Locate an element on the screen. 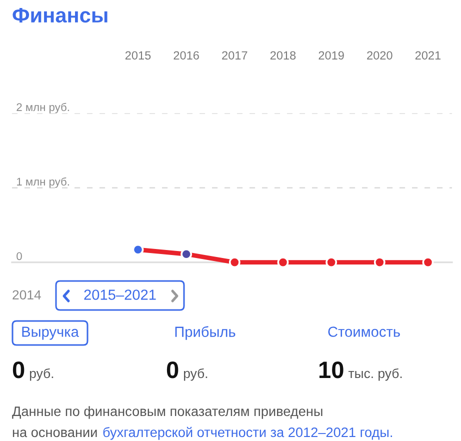  y-tick-label: 1 млн руб. is located at coordinates (43, 182).